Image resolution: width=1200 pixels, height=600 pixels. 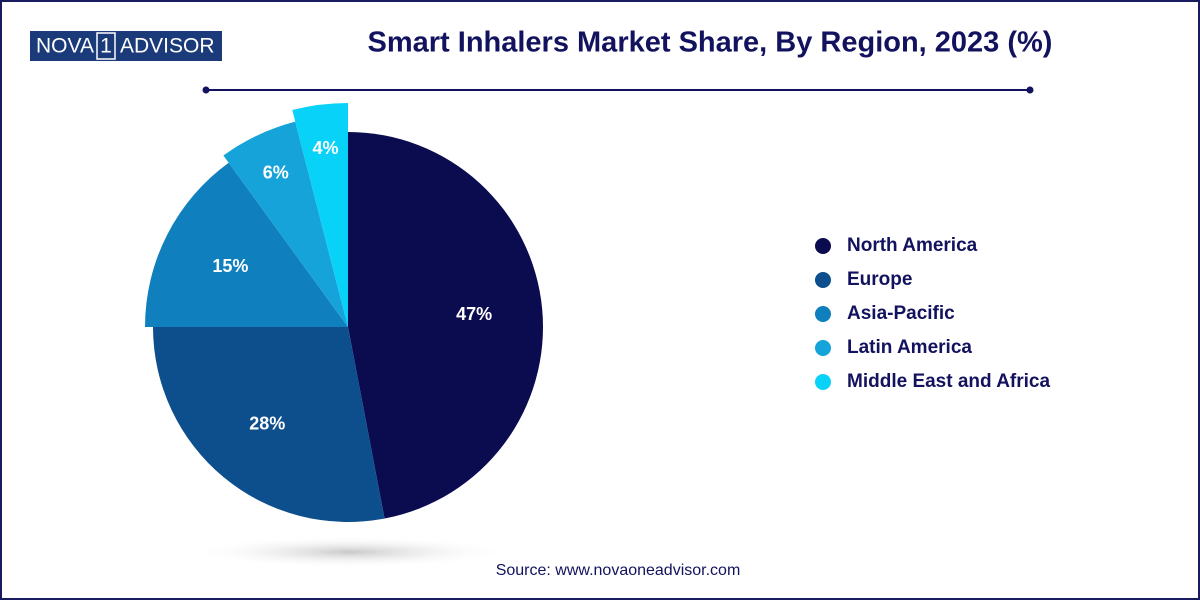 I want to click on data-label: 47%, so click(x=474, y=314).